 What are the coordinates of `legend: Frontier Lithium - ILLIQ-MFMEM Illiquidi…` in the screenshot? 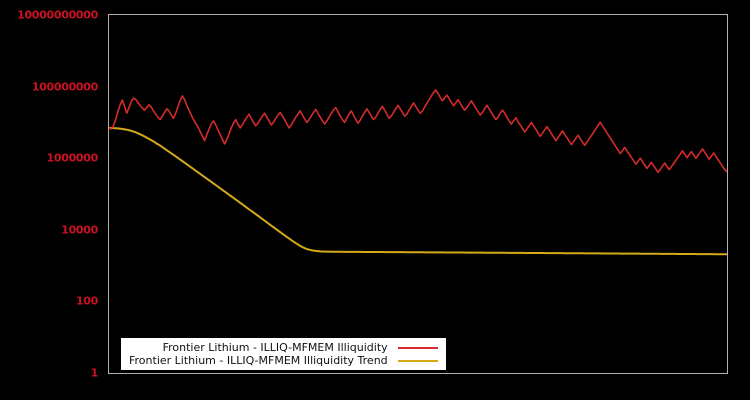 It's located at (283, 354).